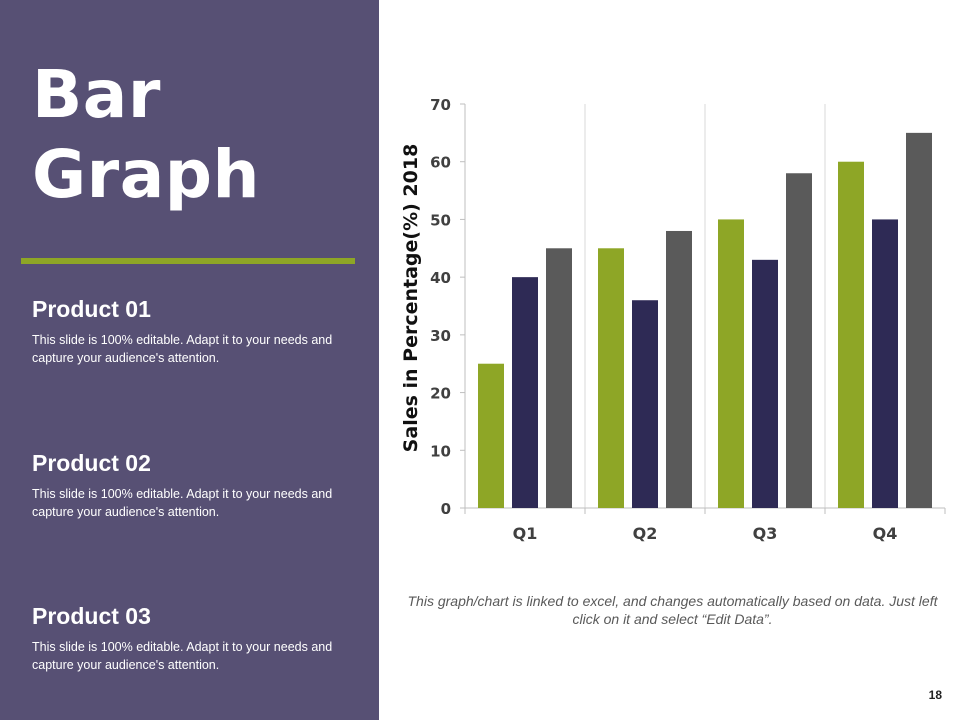 The width and height of the screenshot is (960, 720). I want to click on y-tick-label: 30, so click(440, 336).